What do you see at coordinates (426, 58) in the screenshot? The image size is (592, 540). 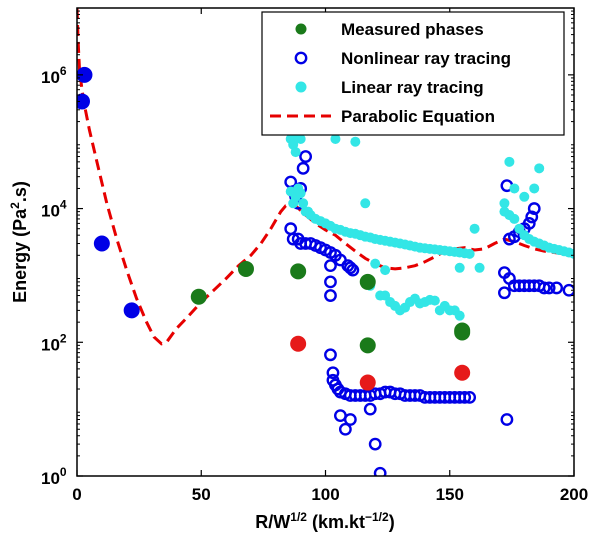 I see `legend-label: Nonlinear ray tracing` at bounding box center [426, 58].